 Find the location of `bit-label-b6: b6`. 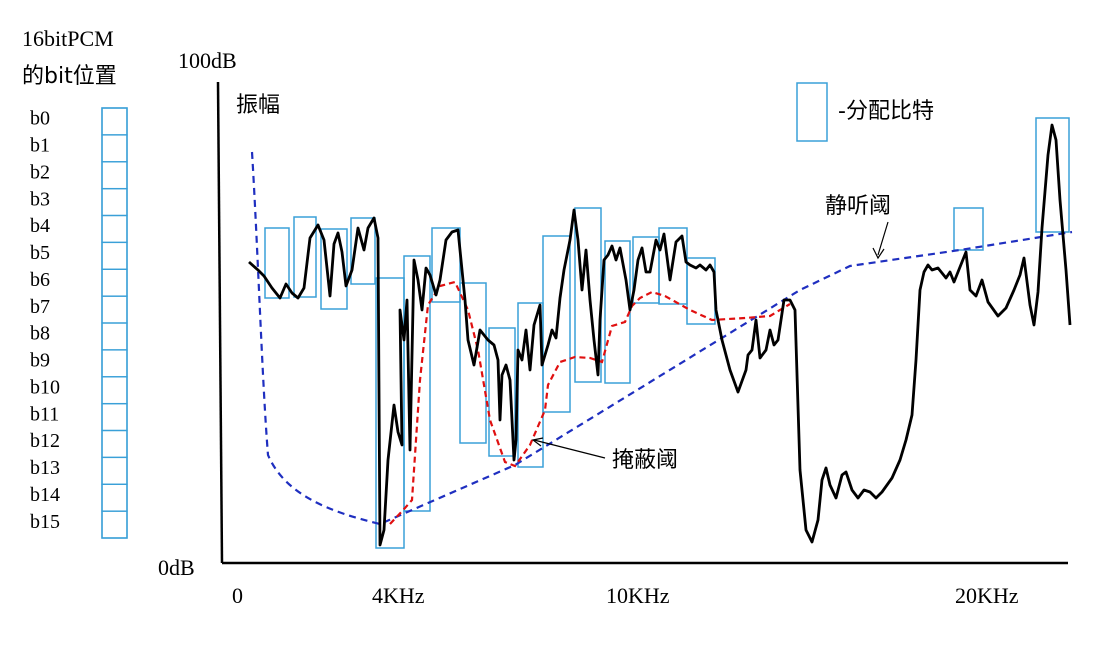

bit-label-b6: b6 is located at coordinates (40, 280).